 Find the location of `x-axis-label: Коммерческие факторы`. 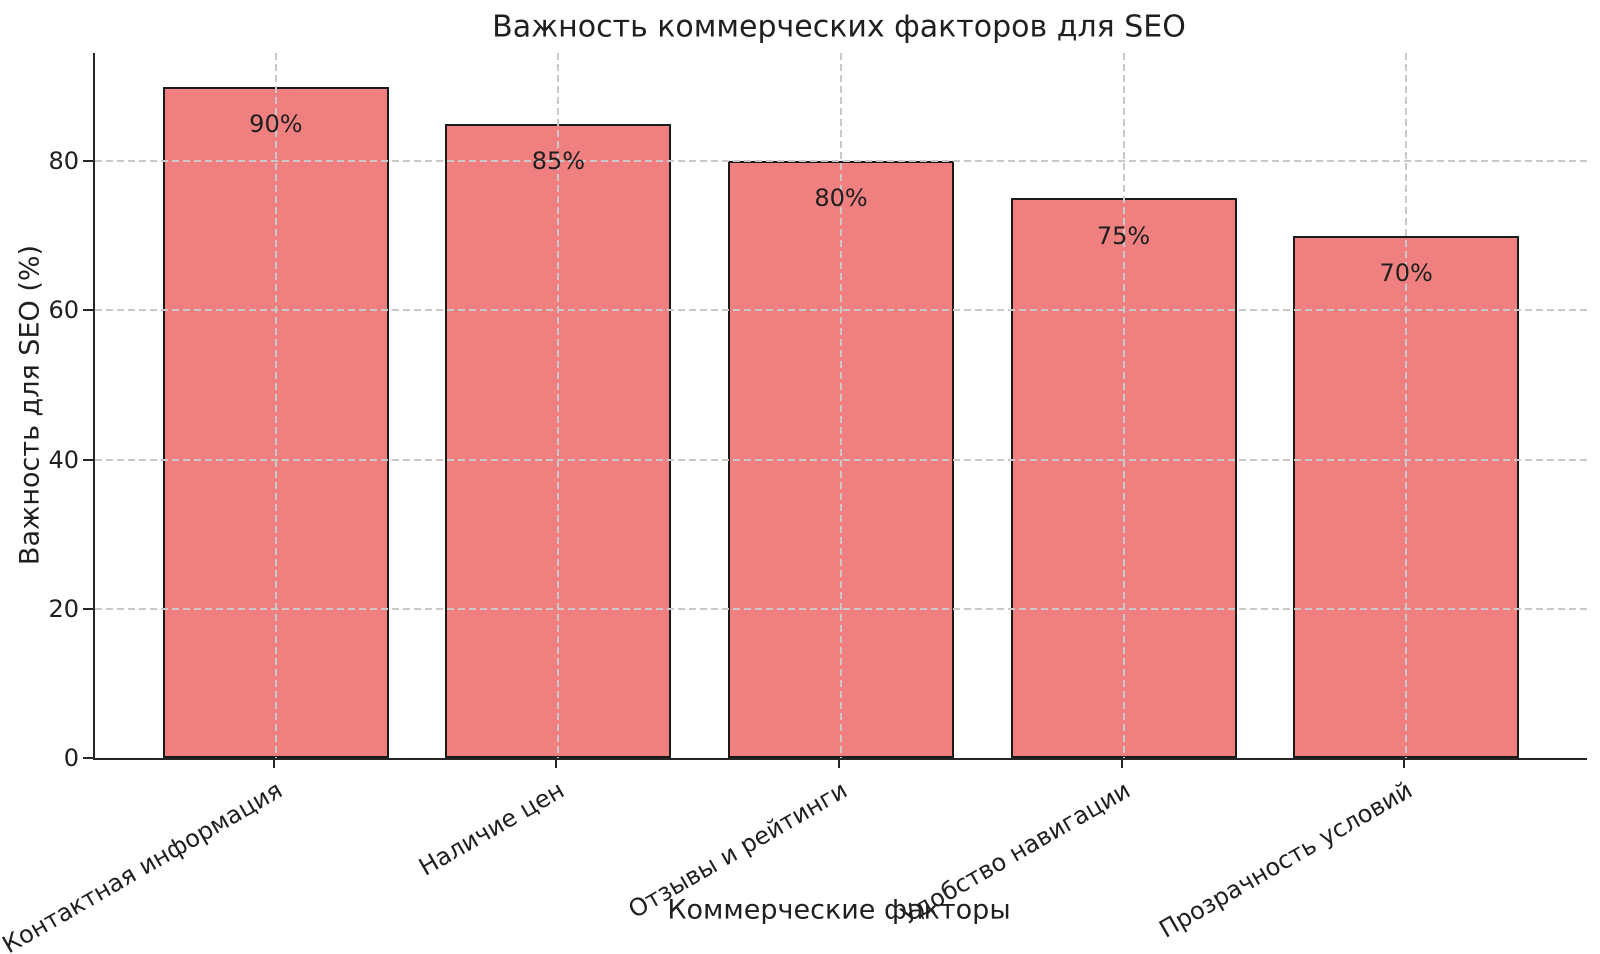

x-axis-label: Коммерческие факторы is located at coordinates (839, 910).